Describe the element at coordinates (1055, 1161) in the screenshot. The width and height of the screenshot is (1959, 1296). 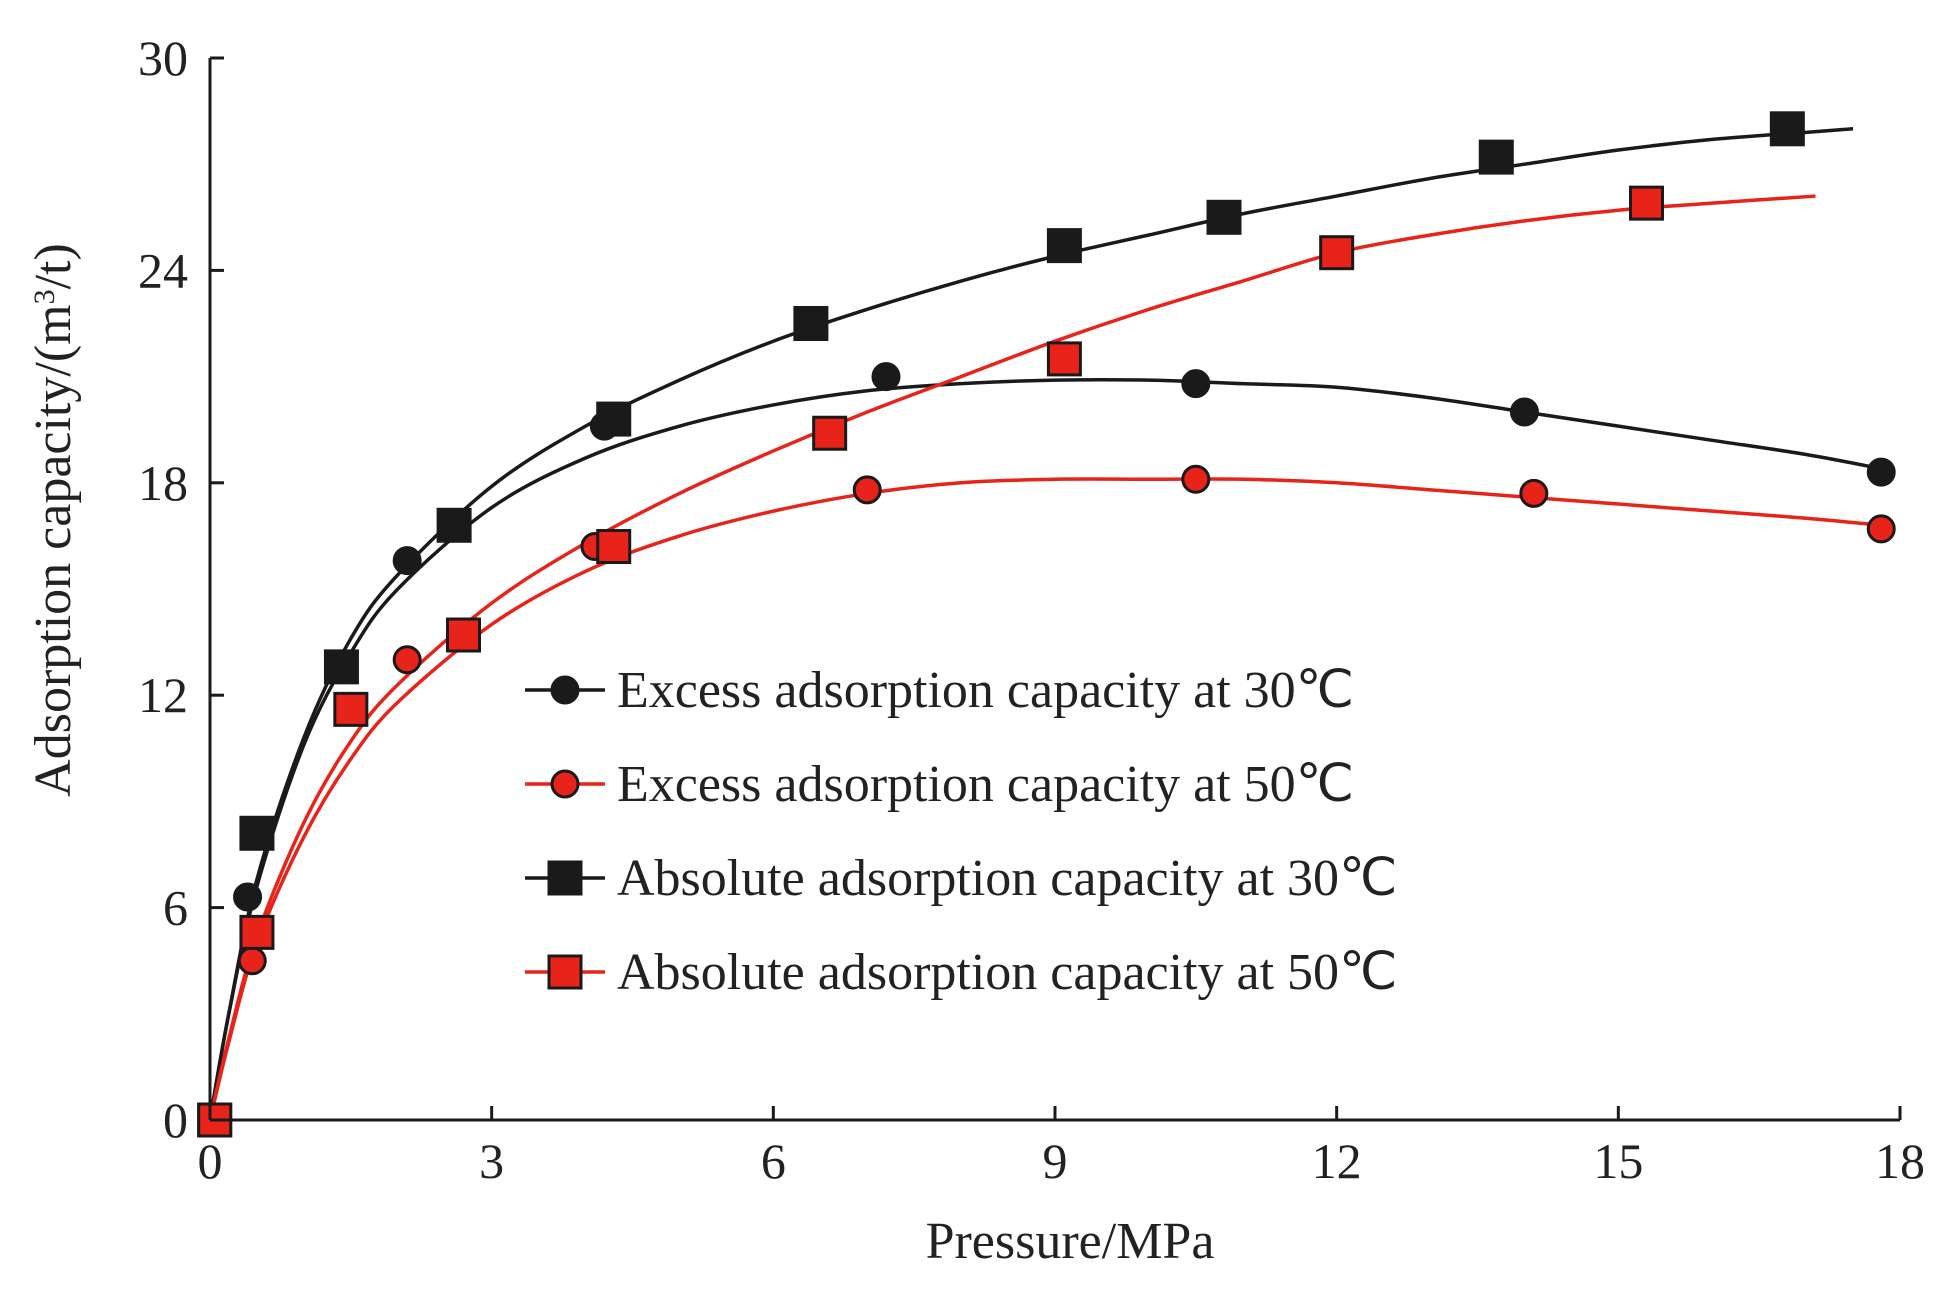
I see `x-tick-label: 9` at that location.